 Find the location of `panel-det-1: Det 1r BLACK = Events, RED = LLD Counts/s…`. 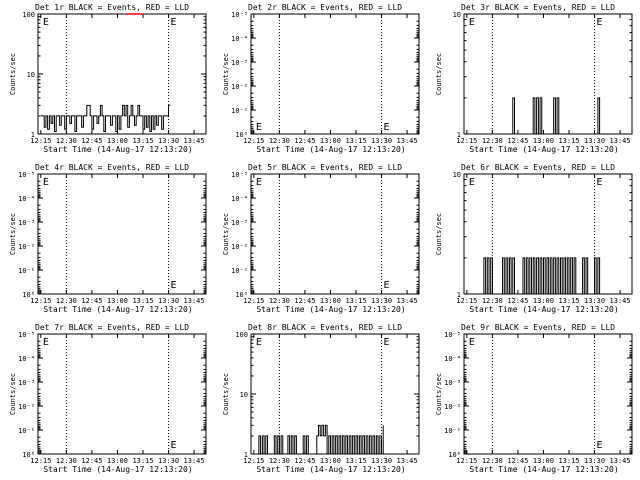

panel-det-1: Det 1r BLACK = Events, RED = LLD Counts/s… is located at coordinates (107, 78).